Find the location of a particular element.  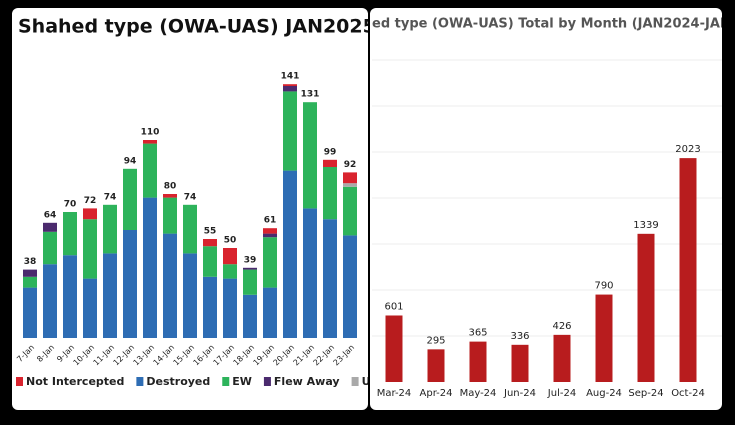

total-label: 131 is located at coordinates (310, 95).